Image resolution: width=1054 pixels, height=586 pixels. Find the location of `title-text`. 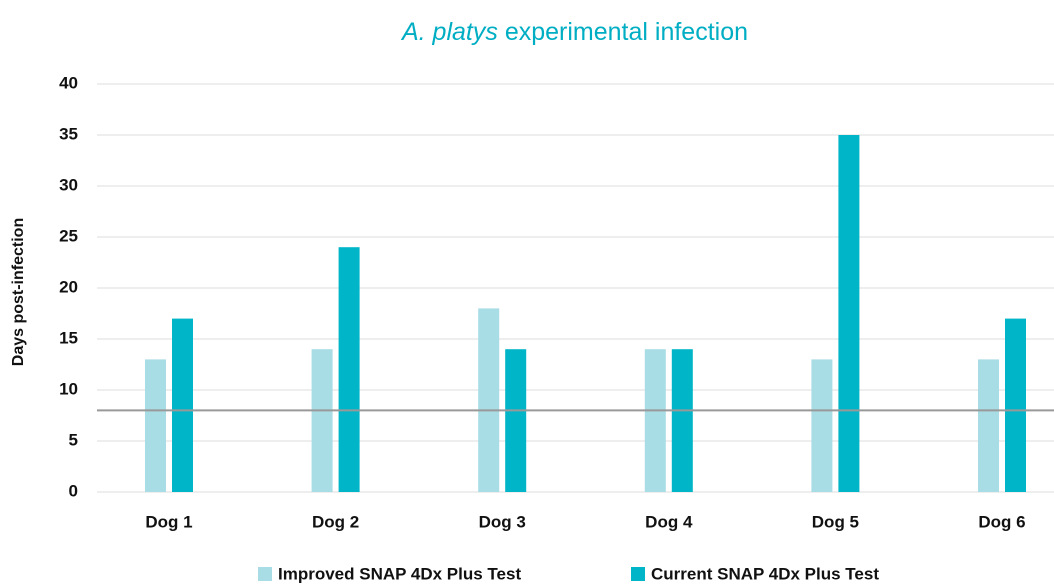

title-text is located at coordinates (501, 32).